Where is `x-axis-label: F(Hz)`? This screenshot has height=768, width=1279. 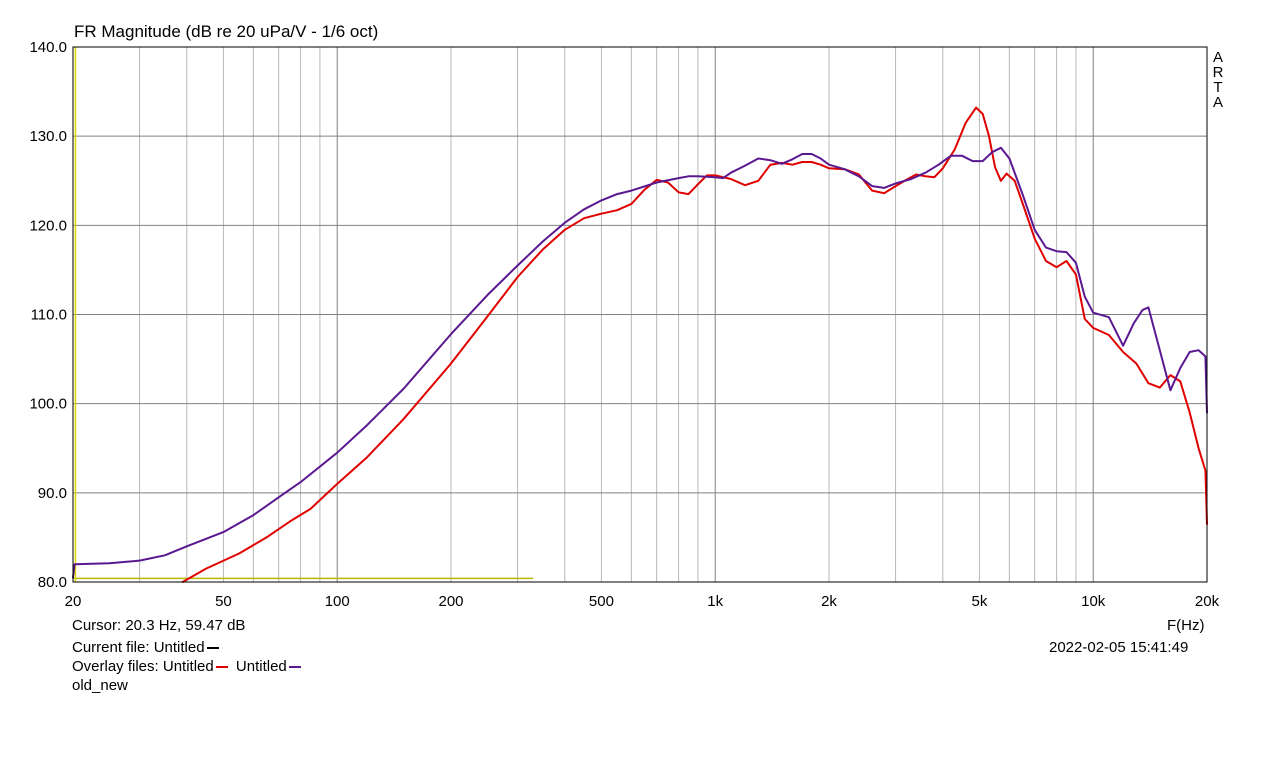 x-axis-label: F(Hz) is located at coordinates (1186, 625).